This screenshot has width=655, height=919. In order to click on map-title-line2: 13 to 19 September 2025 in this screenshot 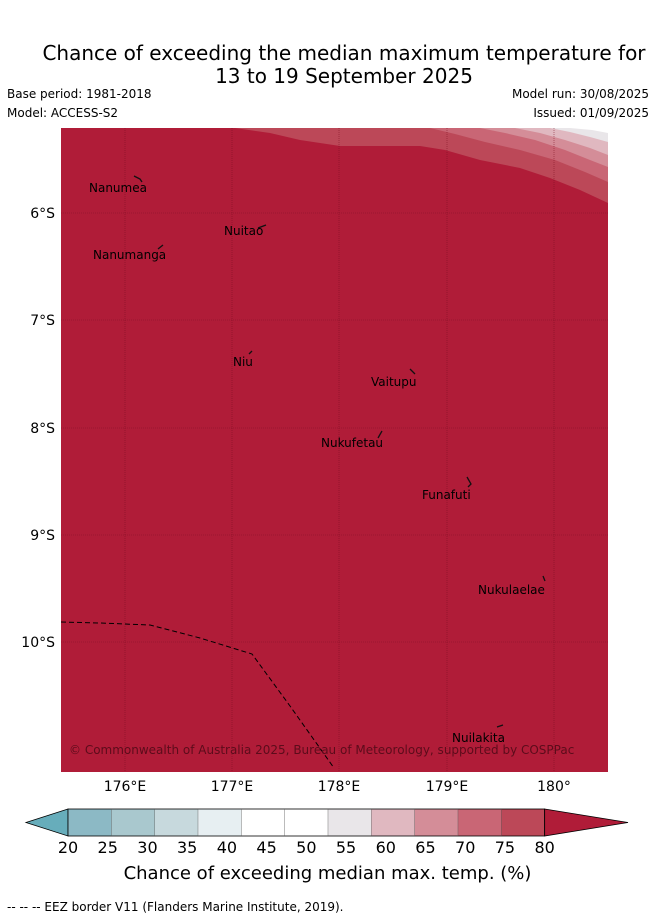, I will do `click(344, 76)`.